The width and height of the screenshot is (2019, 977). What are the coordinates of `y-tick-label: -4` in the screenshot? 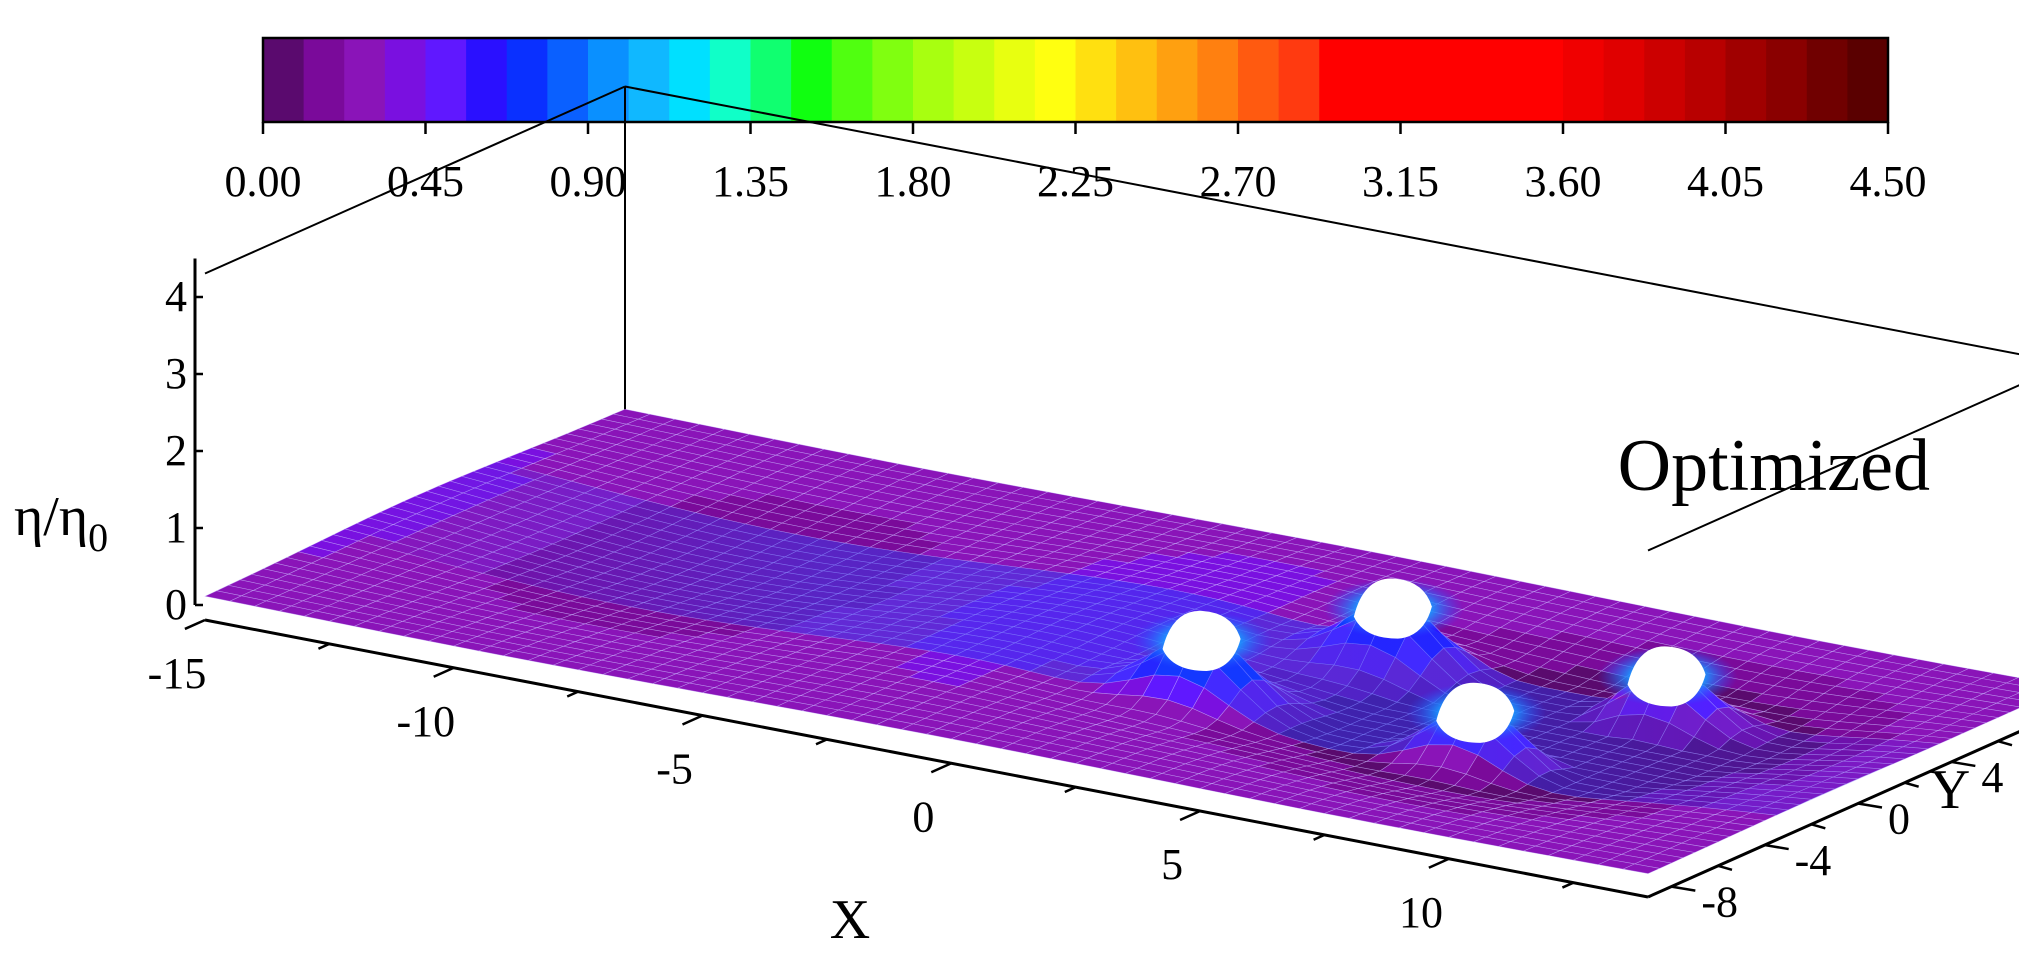 It's located at (1813, 860).